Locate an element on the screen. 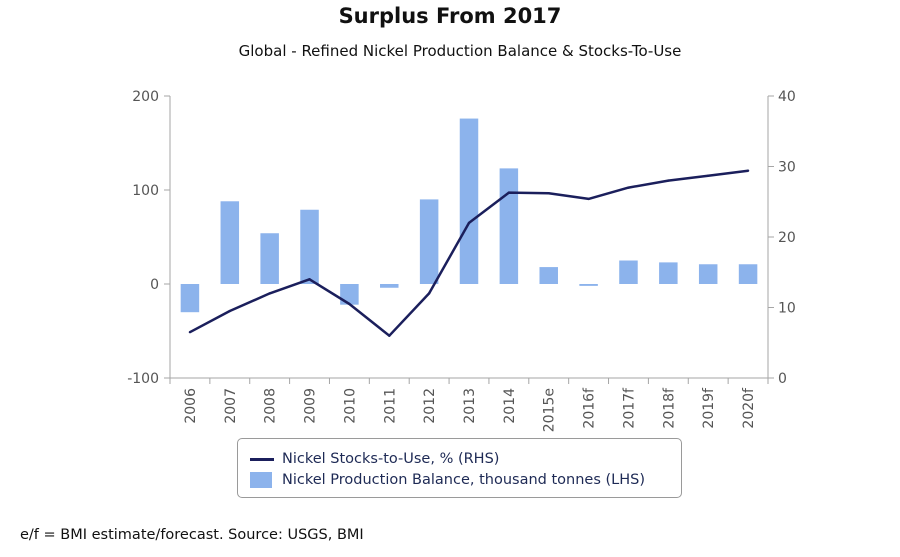 The width and height of the screenshot is (900, 557). legend-label-stocks-to-use: Nickel Stocks-to-Use, % (RHS) is located at coordinates (391, 459).